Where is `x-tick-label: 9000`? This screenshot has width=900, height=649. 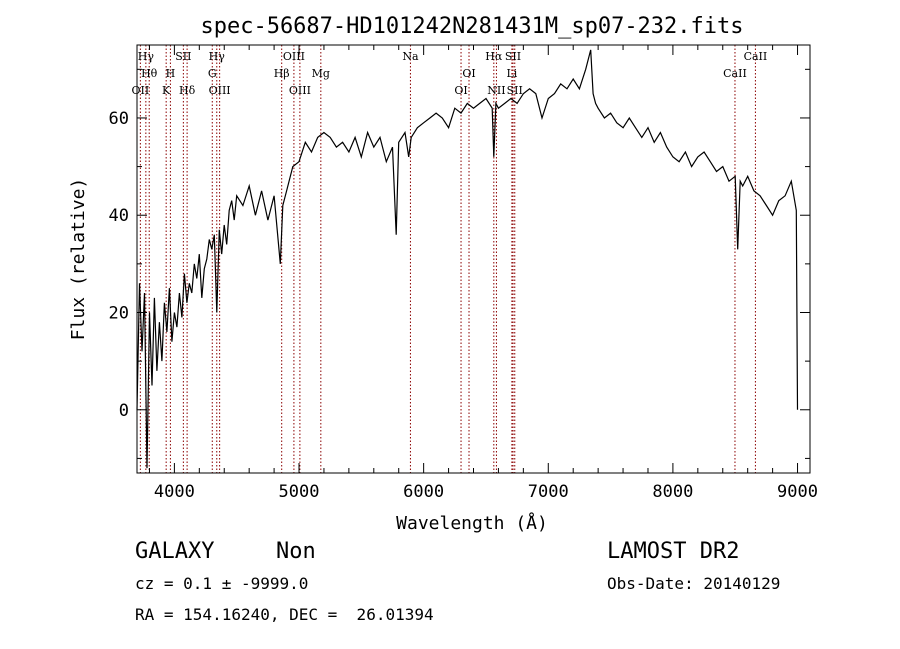
x-tick-label: 9000 is located at coordinates (797, 492).